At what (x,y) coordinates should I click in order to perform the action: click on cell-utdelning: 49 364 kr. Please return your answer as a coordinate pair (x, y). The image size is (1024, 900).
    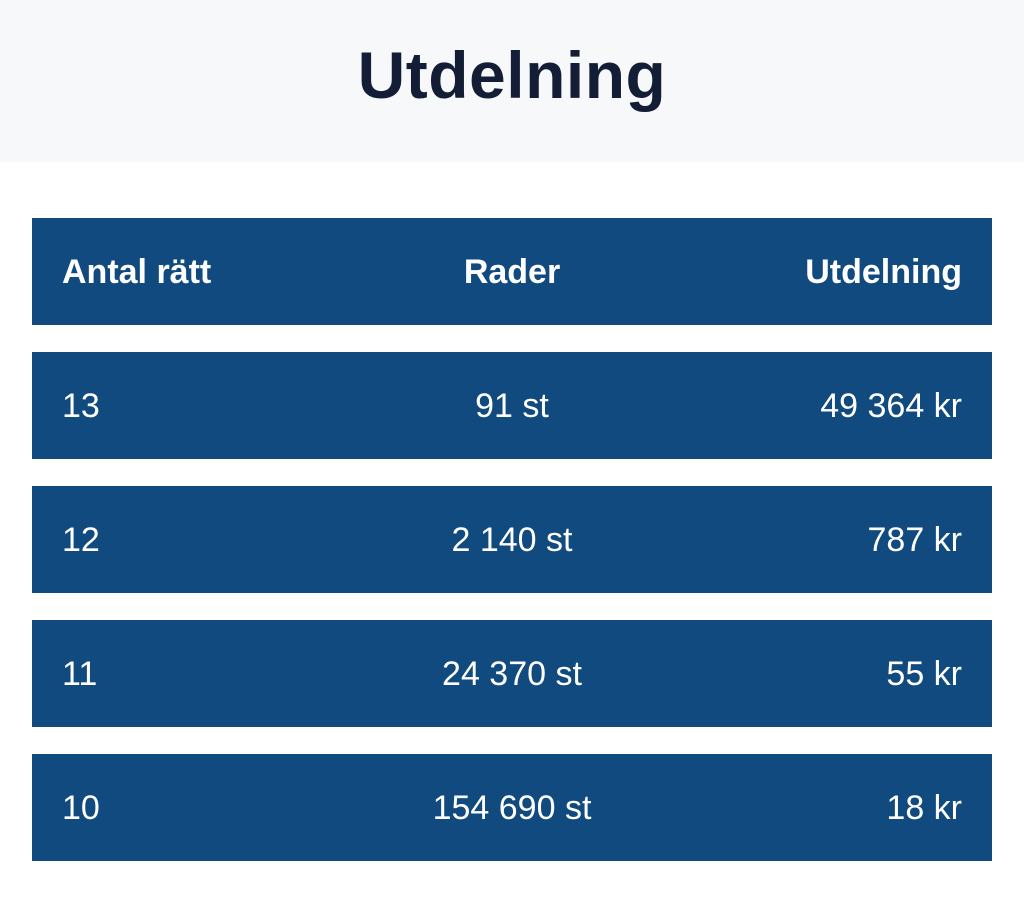
    Looking at the image, I should click on (891, 405).